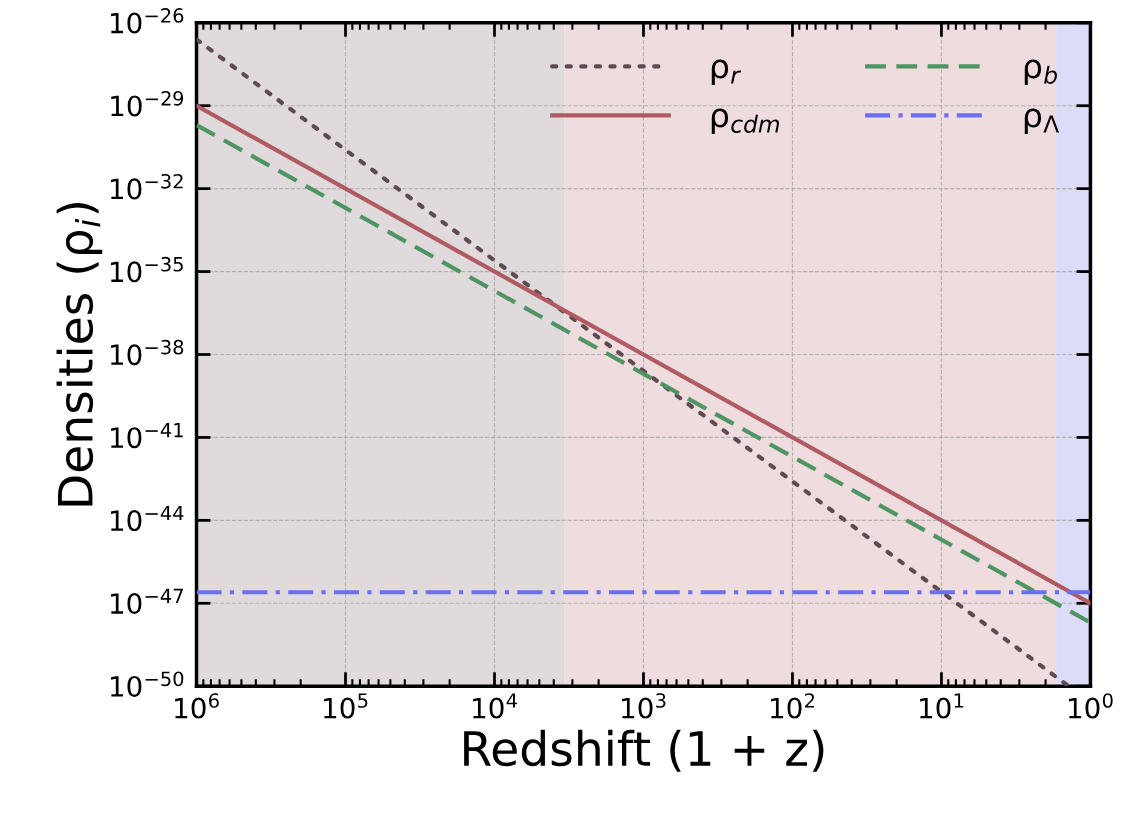  I want to click on legend-label: ρ$_{cdm}$, so click(745, 121).